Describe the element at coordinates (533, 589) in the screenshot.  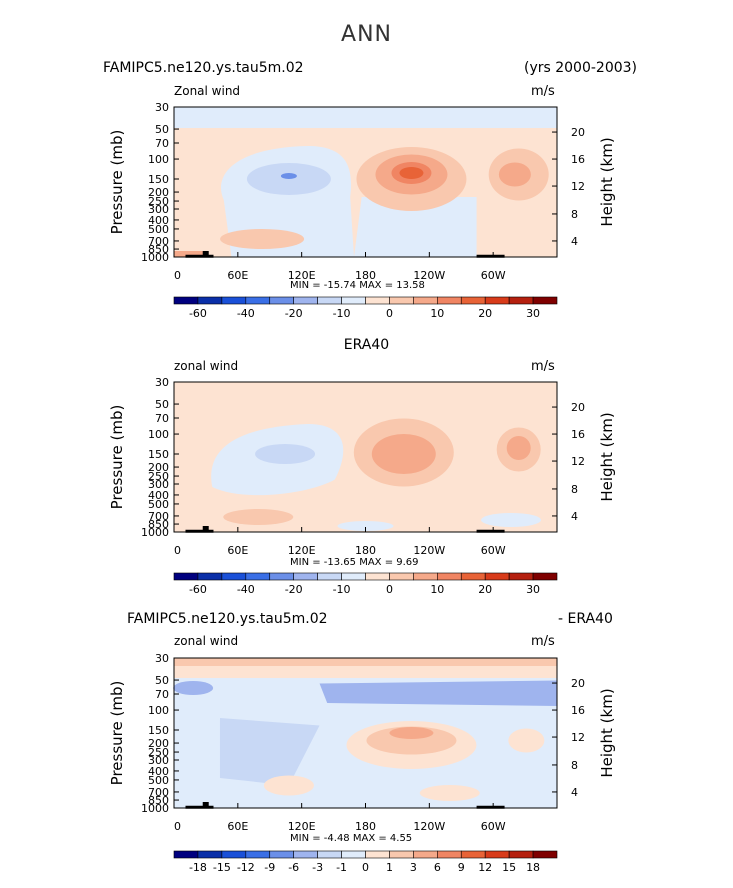
I see `colorbar-label: 30` at that location.